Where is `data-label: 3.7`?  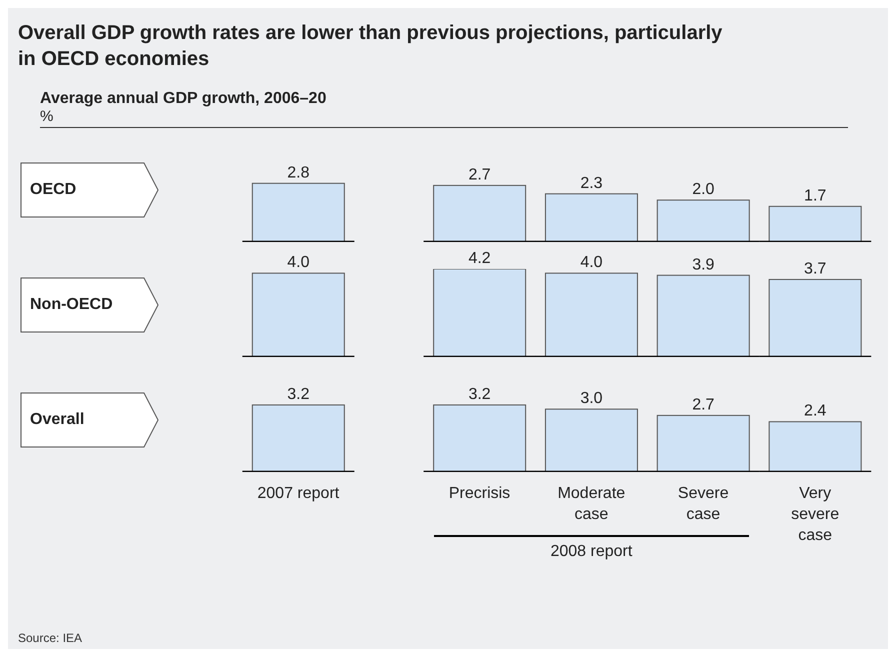
data-label: 3.7 is located at coordinates (815, 269).